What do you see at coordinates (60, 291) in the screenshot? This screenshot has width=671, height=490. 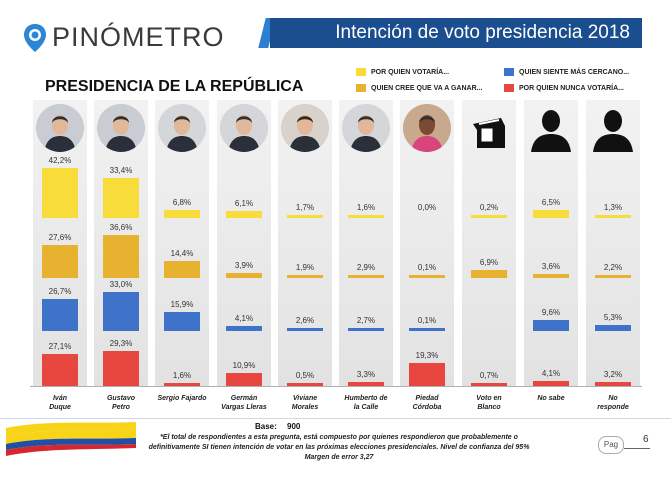 I see `bar-value-label: 26,7%` at bounding box center [60, 291].